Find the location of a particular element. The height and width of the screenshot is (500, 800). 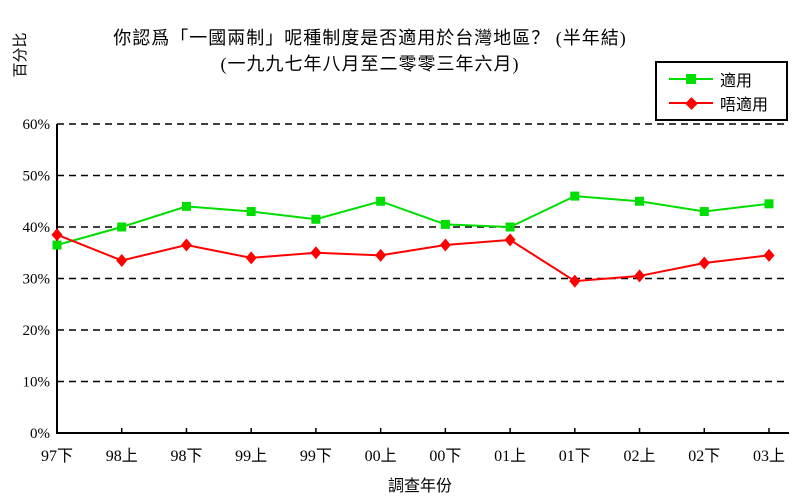

legend-diamond-marker-icon is located at coordinates (691, 103).